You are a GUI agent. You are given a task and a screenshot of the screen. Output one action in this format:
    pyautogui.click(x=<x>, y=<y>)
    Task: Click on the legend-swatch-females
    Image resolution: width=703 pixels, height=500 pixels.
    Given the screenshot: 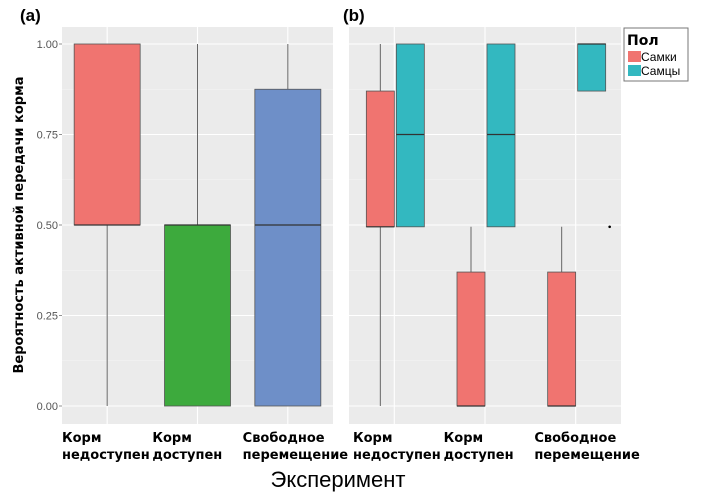 What is the action you would take?
    pyautogui.click(x=634, y=56)
    